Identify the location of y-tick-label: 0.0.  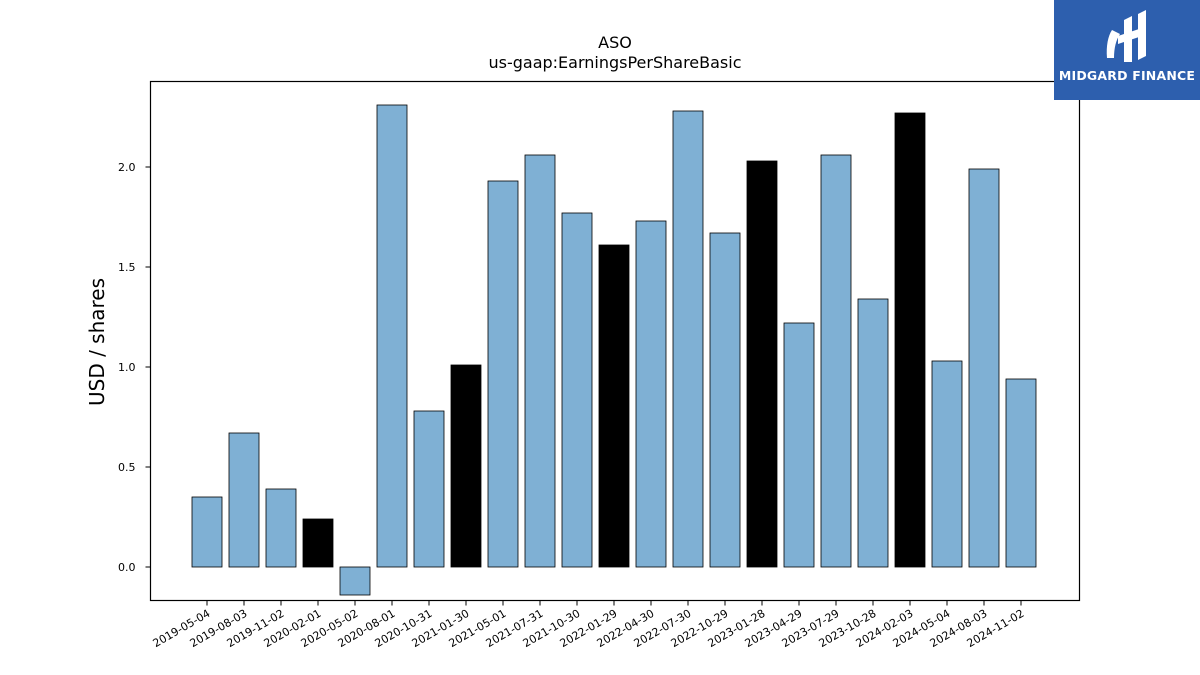
(127, 567).